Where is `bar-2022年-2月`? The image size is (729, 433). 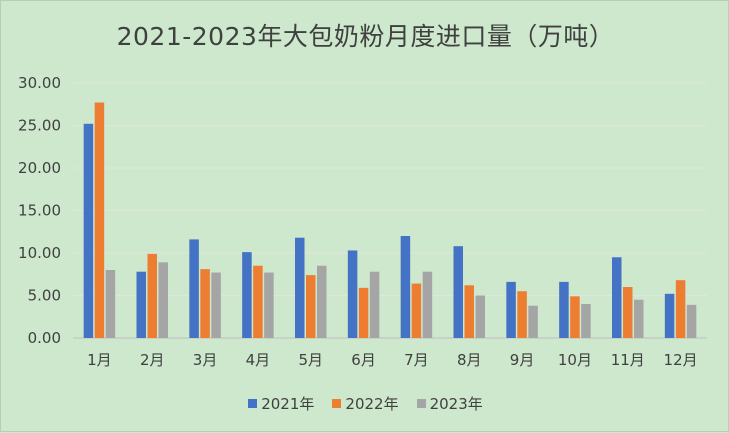
bar-2022年-2月 is located at coordinates (152, 295).